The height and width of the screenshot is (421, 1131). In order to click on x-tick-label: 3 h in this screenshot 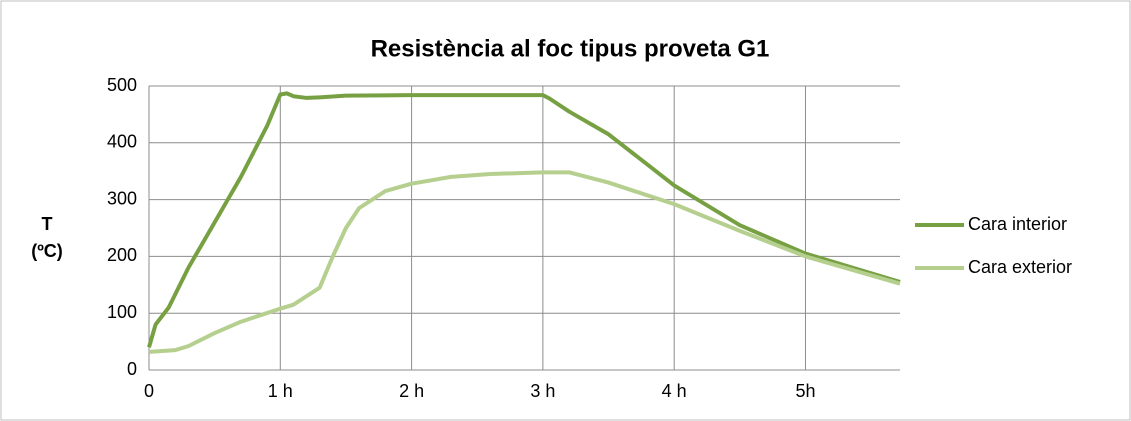, I will do `click(542, 391)`.